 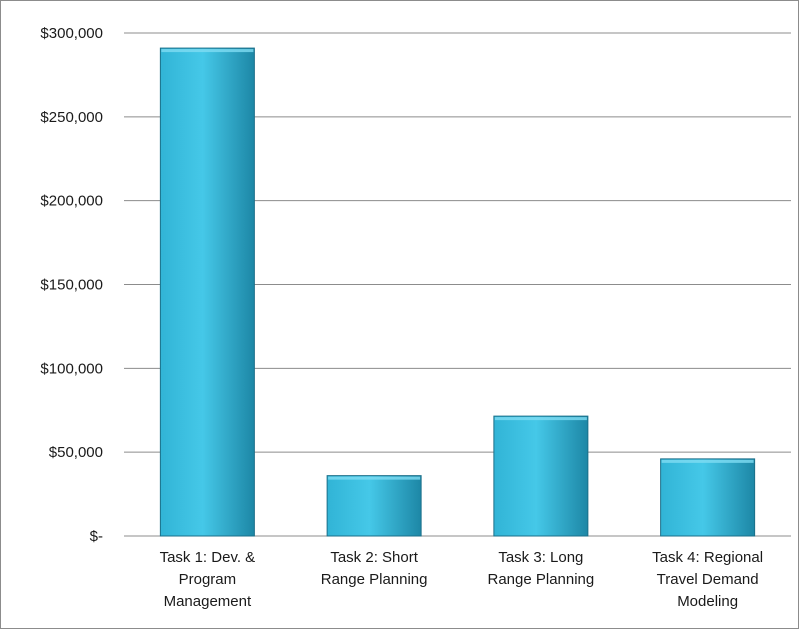 I want to click on y-tick-label: $50,000, so click(x=76, y=452).